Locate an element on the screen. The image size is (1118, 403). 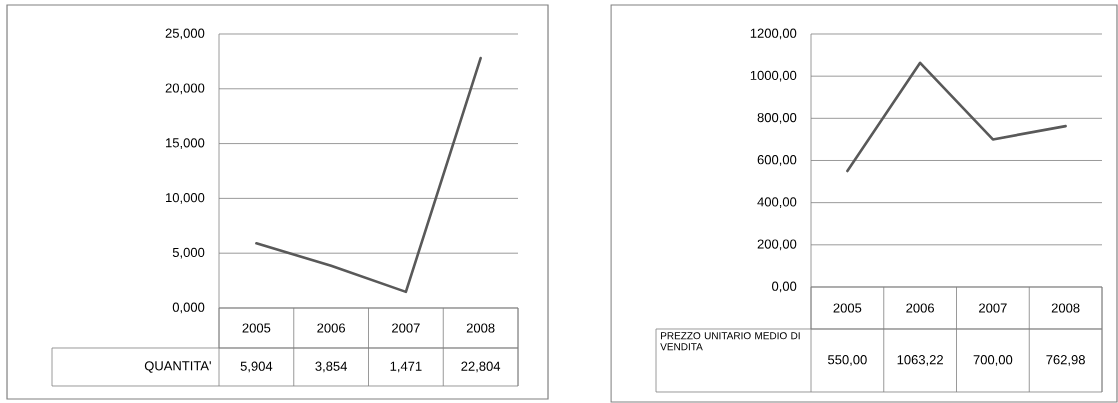
data-label: 22,804 is located at coordinates (481, 367).